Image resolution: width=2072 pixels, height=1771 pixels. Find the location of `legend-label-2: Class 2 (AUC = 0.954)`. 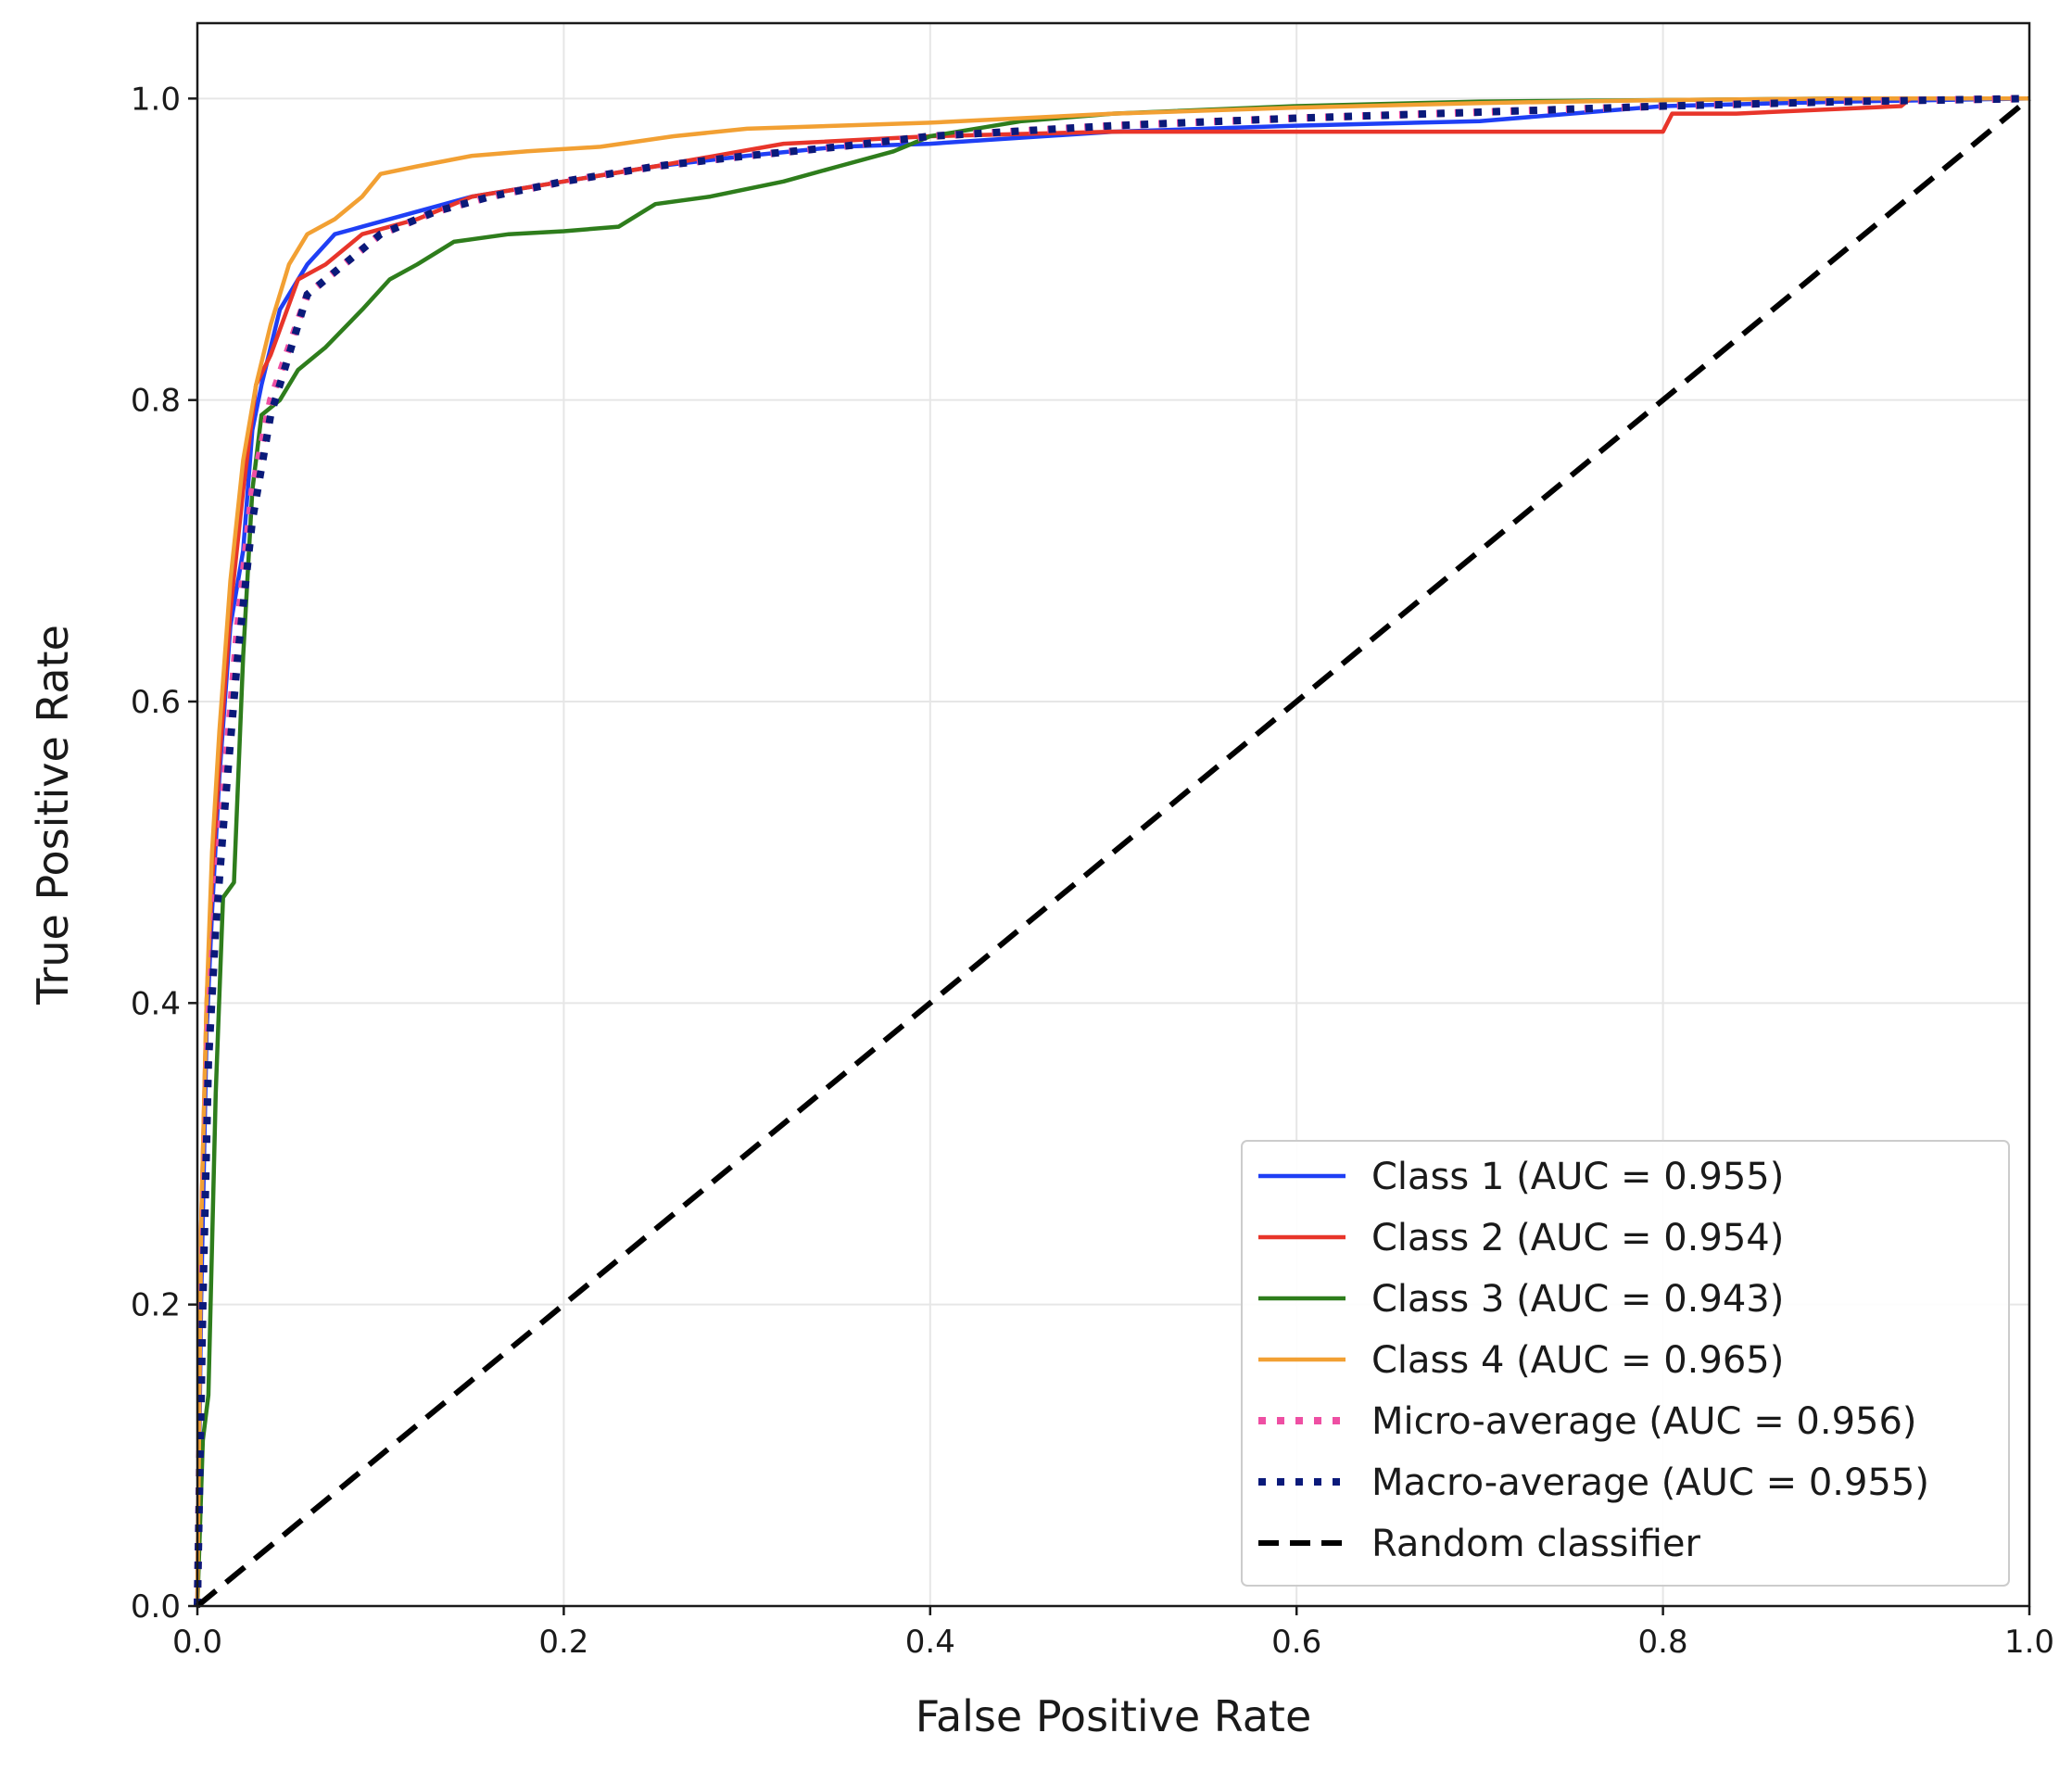

legend-label-2: Class 2 (AUC = 0.954) is located at coordinates (1577, 1238).